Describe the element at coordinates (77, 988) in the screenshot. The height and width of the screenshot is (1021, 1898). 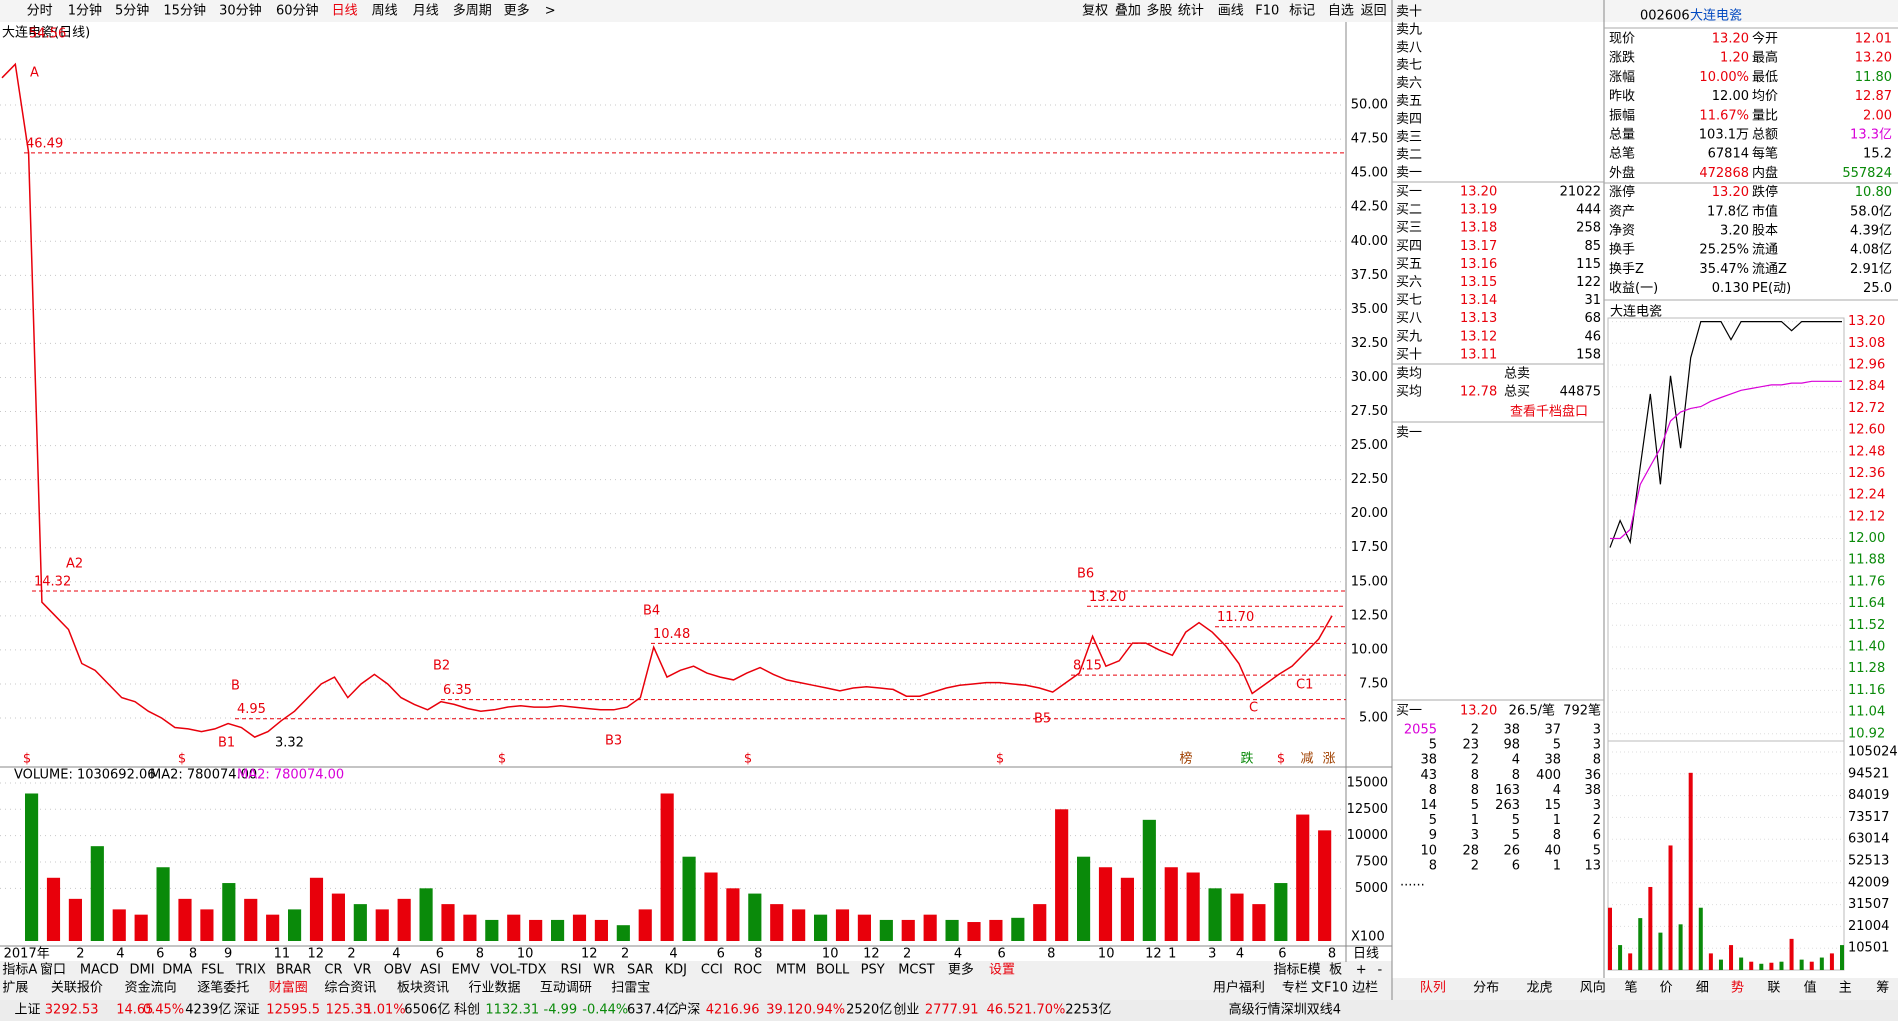
I see `bottom-tab: 关联报价` at that location.